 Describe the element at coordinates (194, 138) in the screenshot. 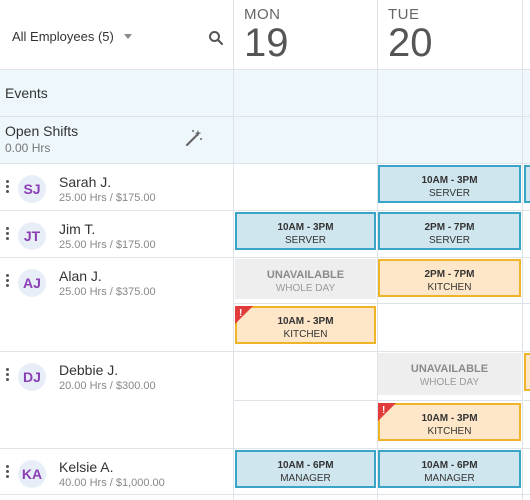

I see `magic-wand-icon` at that location.